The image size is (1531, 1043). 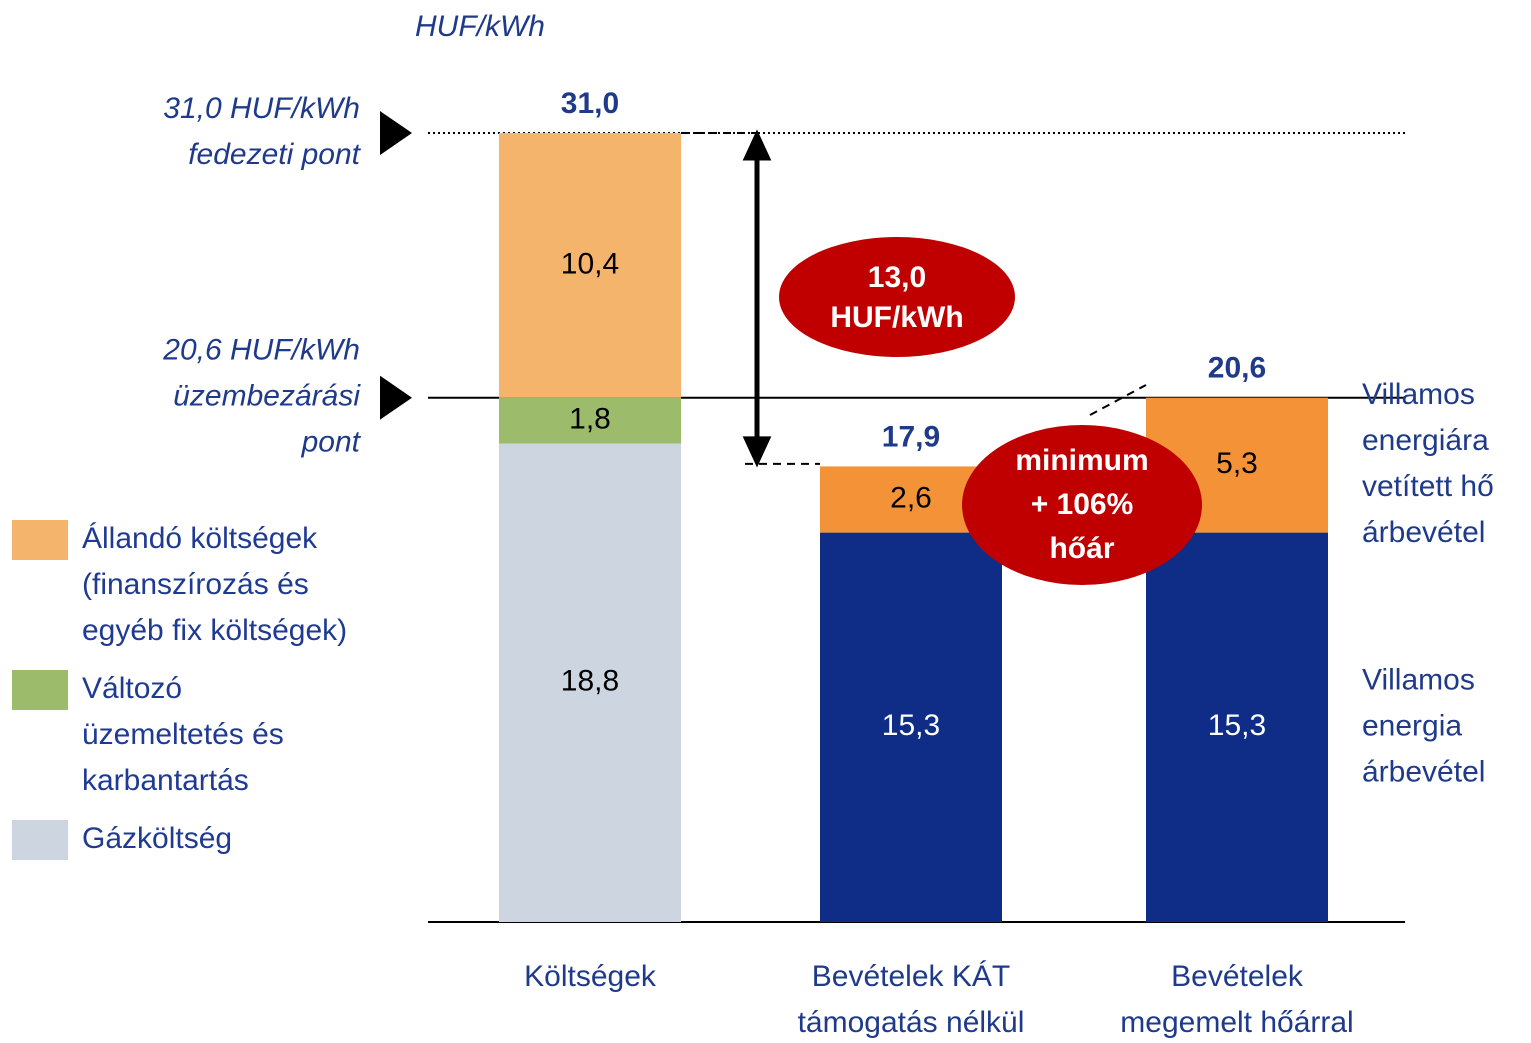 I want to click on value-label: 18,8, so click(x=590, y=681).